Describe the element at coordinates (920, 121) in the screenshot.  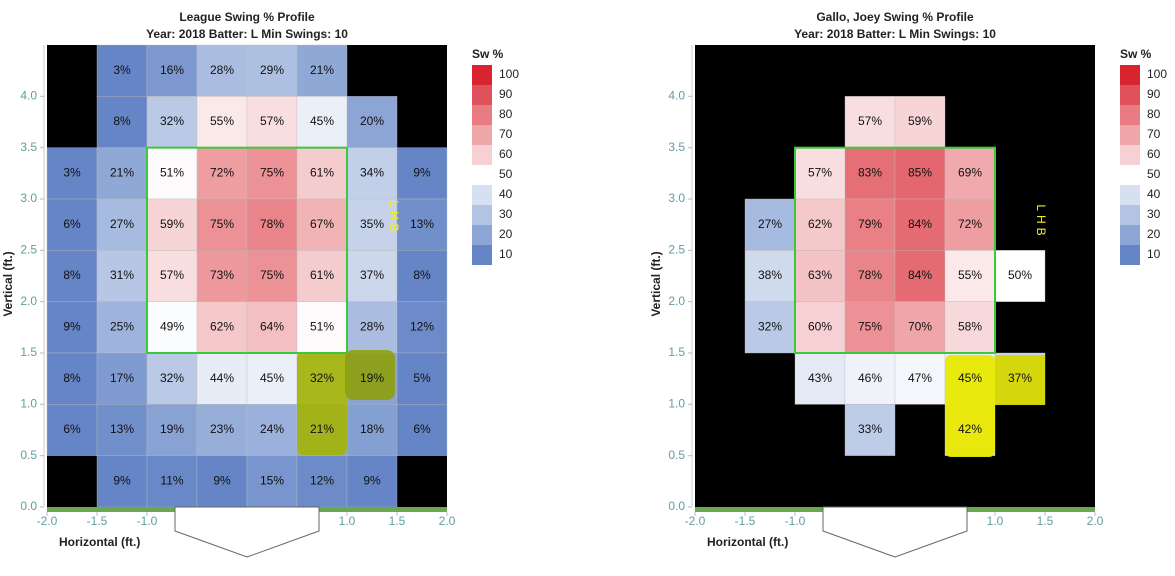
I see `cell-label: 59%` at that location.